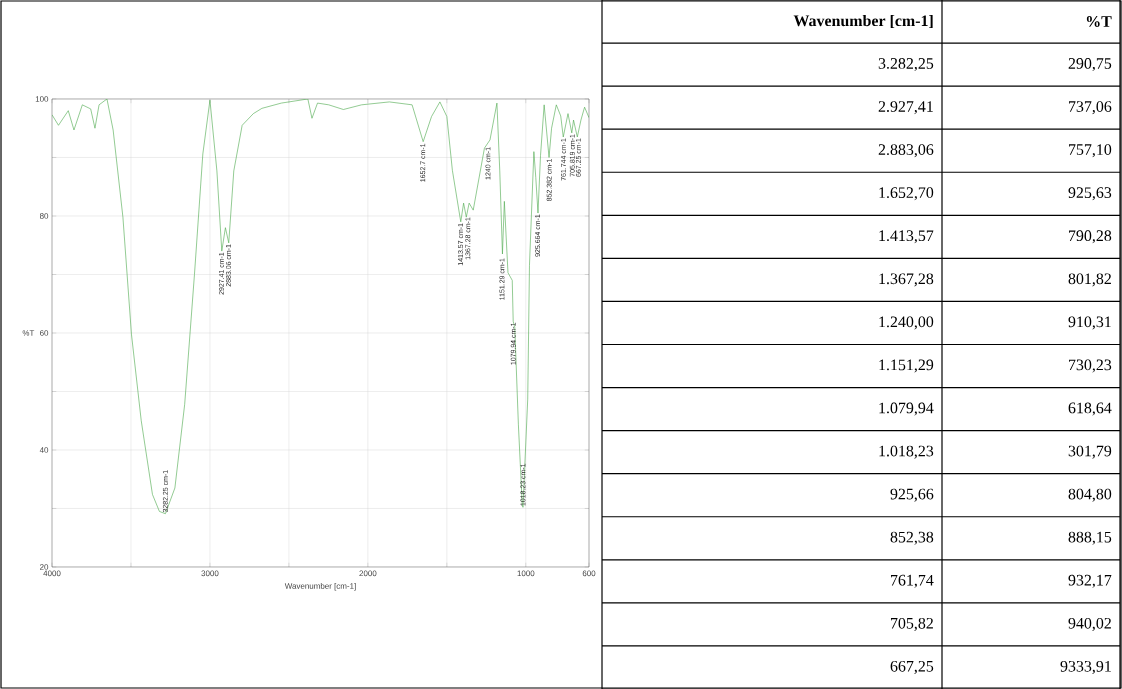 This screenshot has height=689, width=1122. Describe the element at coordinates (1090, 366) in the screenshot. I see `text: 730,23` at that location.